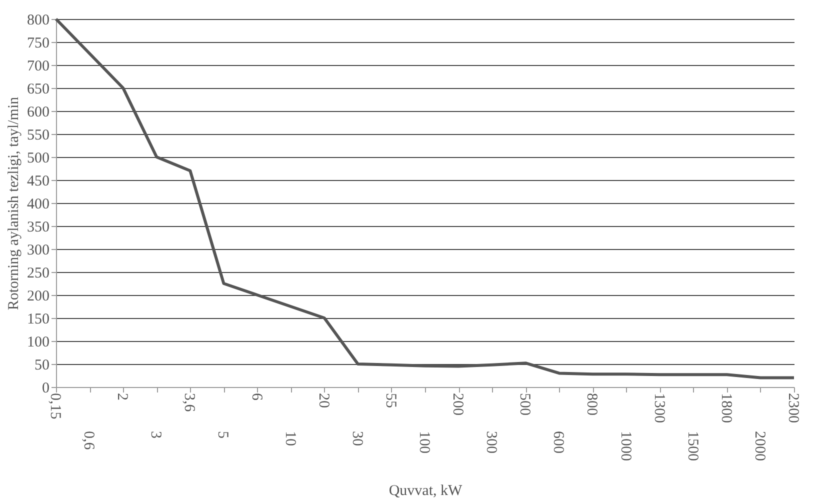 The height and width of the screenshot is (499, 819). What do you see at coordinates (425, 491) in the screenshot?
I see `x-axis-title: Quvvat, kW` at bounding box center [425, 491].